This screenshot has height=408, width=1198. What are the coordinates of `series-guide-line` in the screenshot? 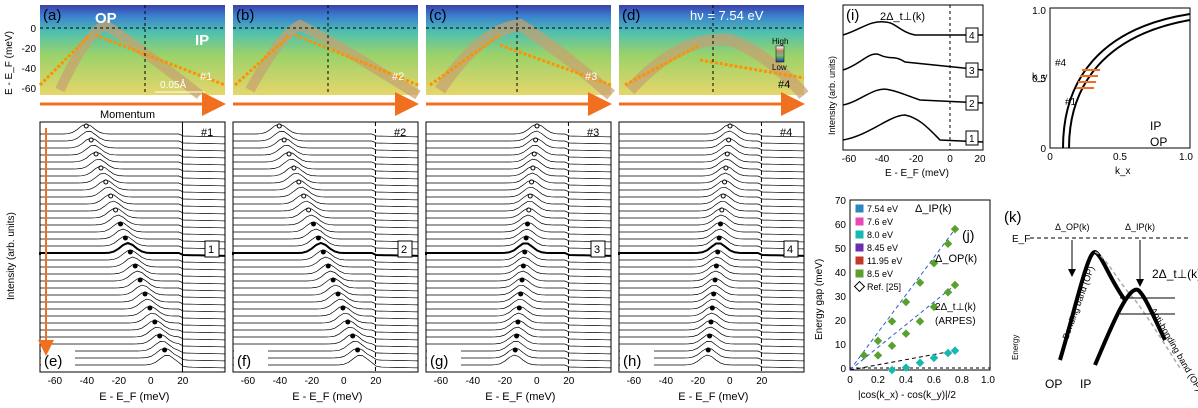 It's located at (902, 299).